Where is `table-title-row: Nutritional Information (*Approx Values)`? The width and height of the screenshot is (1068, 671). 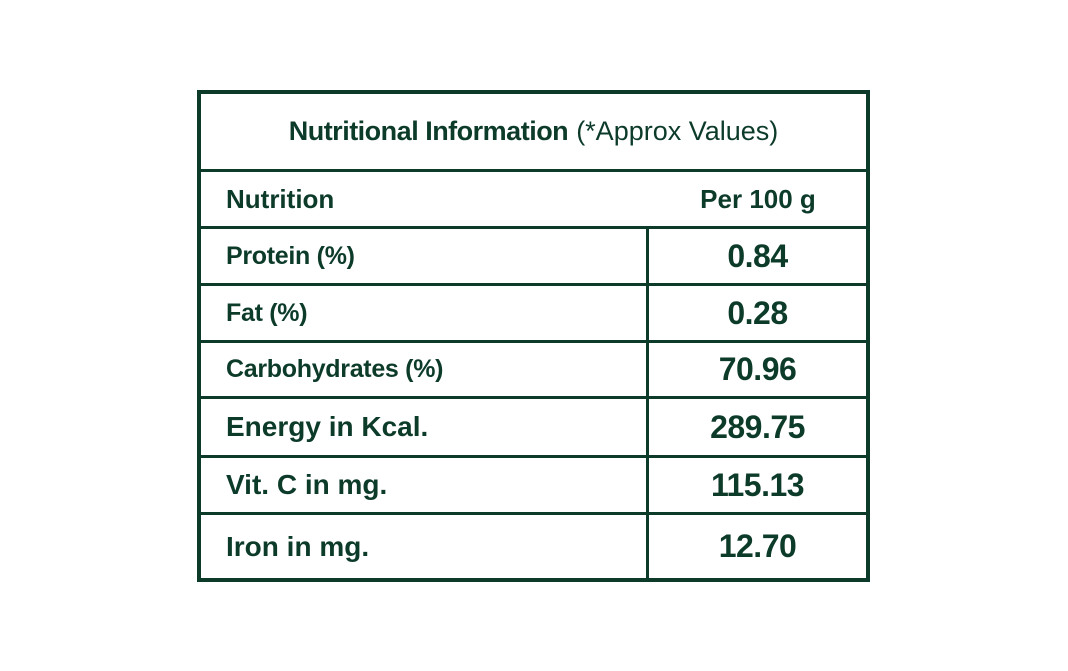
table-title-row: Nutritional Information (*Approx Values) is located at coordinates (533, 133).